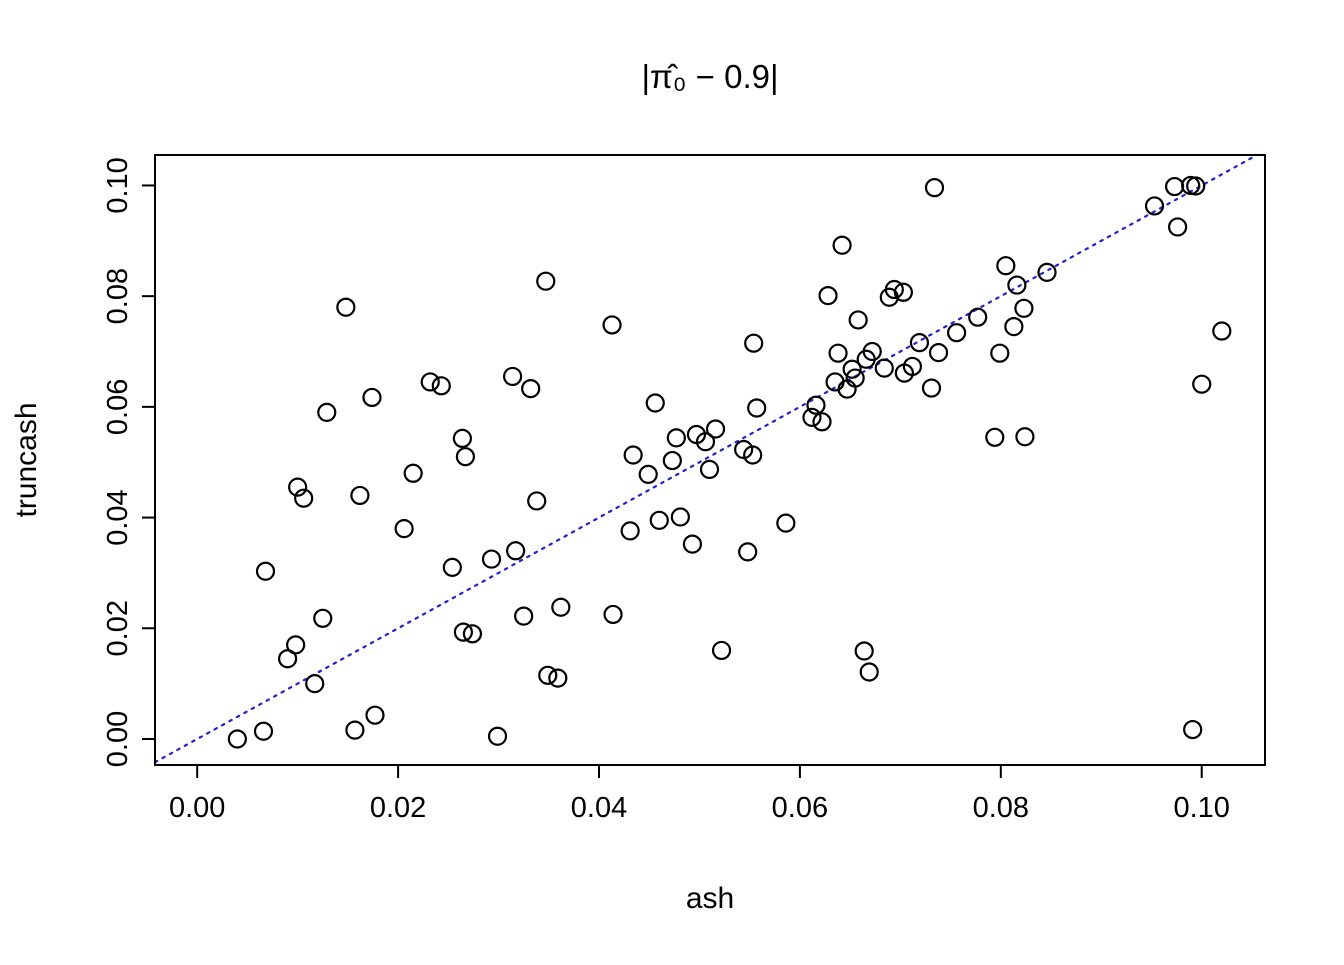 The width and height of the screenshot is (1344, 965). I want to click on chart-title: |π̂₀ − 0.9|, so click(709, 76).